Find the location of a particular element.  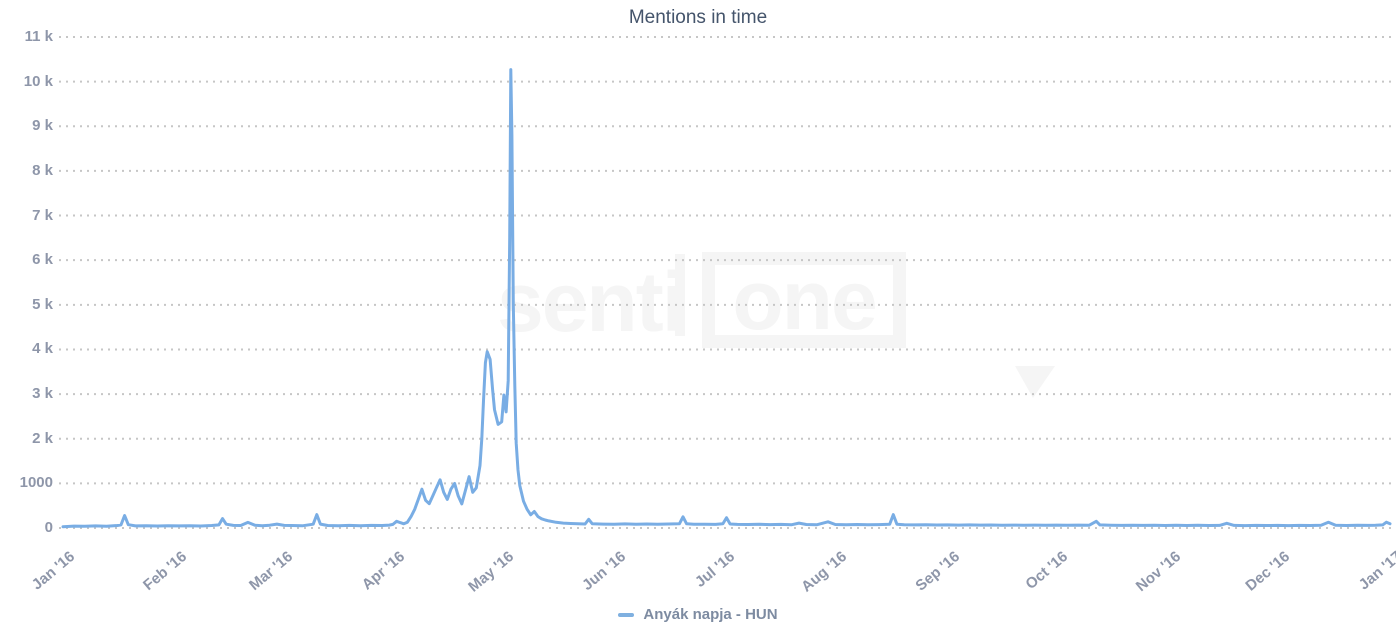

legend: Anyák napja - HUN is located at coordinates (698, 614).